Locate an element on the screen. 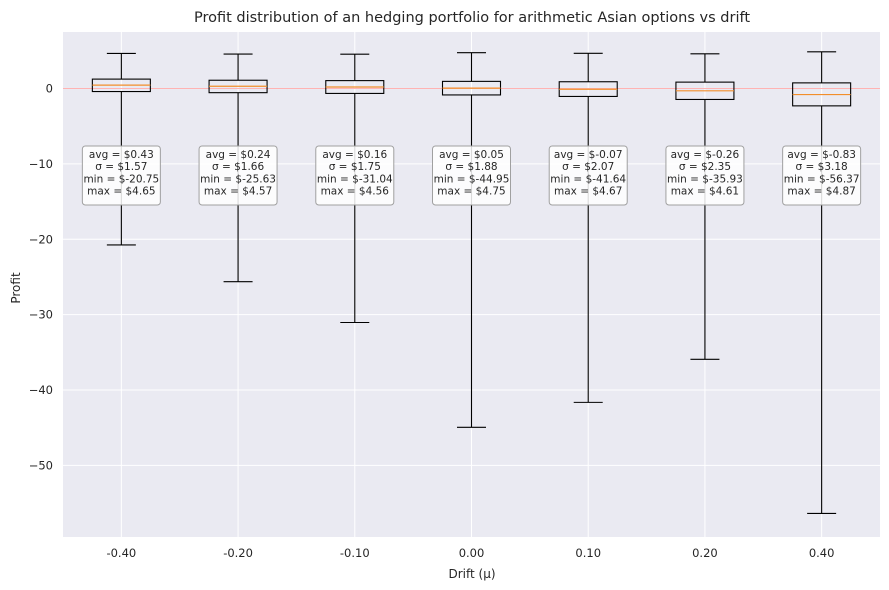 This screenshot has height=590, width=889. y-axis-ticks: 0 −10 −20 −30 −40 −50 is located at coordinates (41, 277).